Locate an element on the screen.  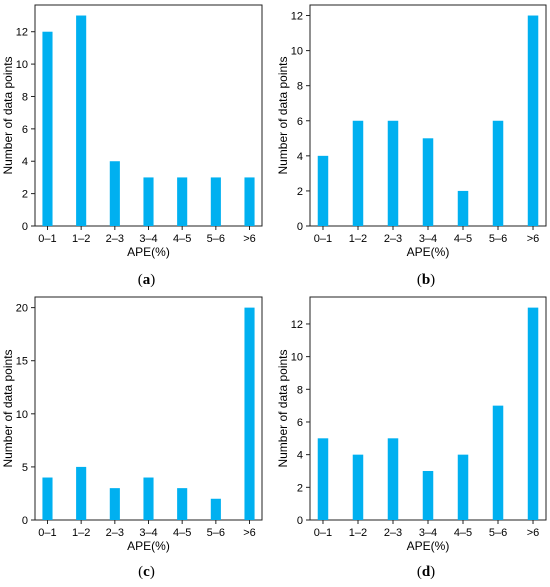
panel-caption: (b) is located at coordinates (426, 280).